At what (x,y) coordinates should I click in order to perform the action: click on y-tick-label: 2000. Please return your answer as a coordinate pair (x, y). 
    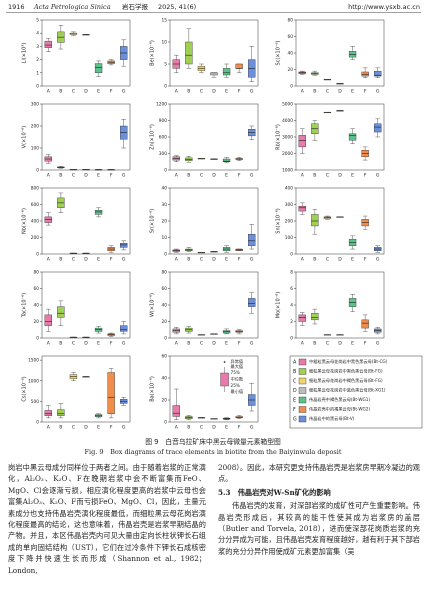
    Looking at the image, I should click on (287, 154).